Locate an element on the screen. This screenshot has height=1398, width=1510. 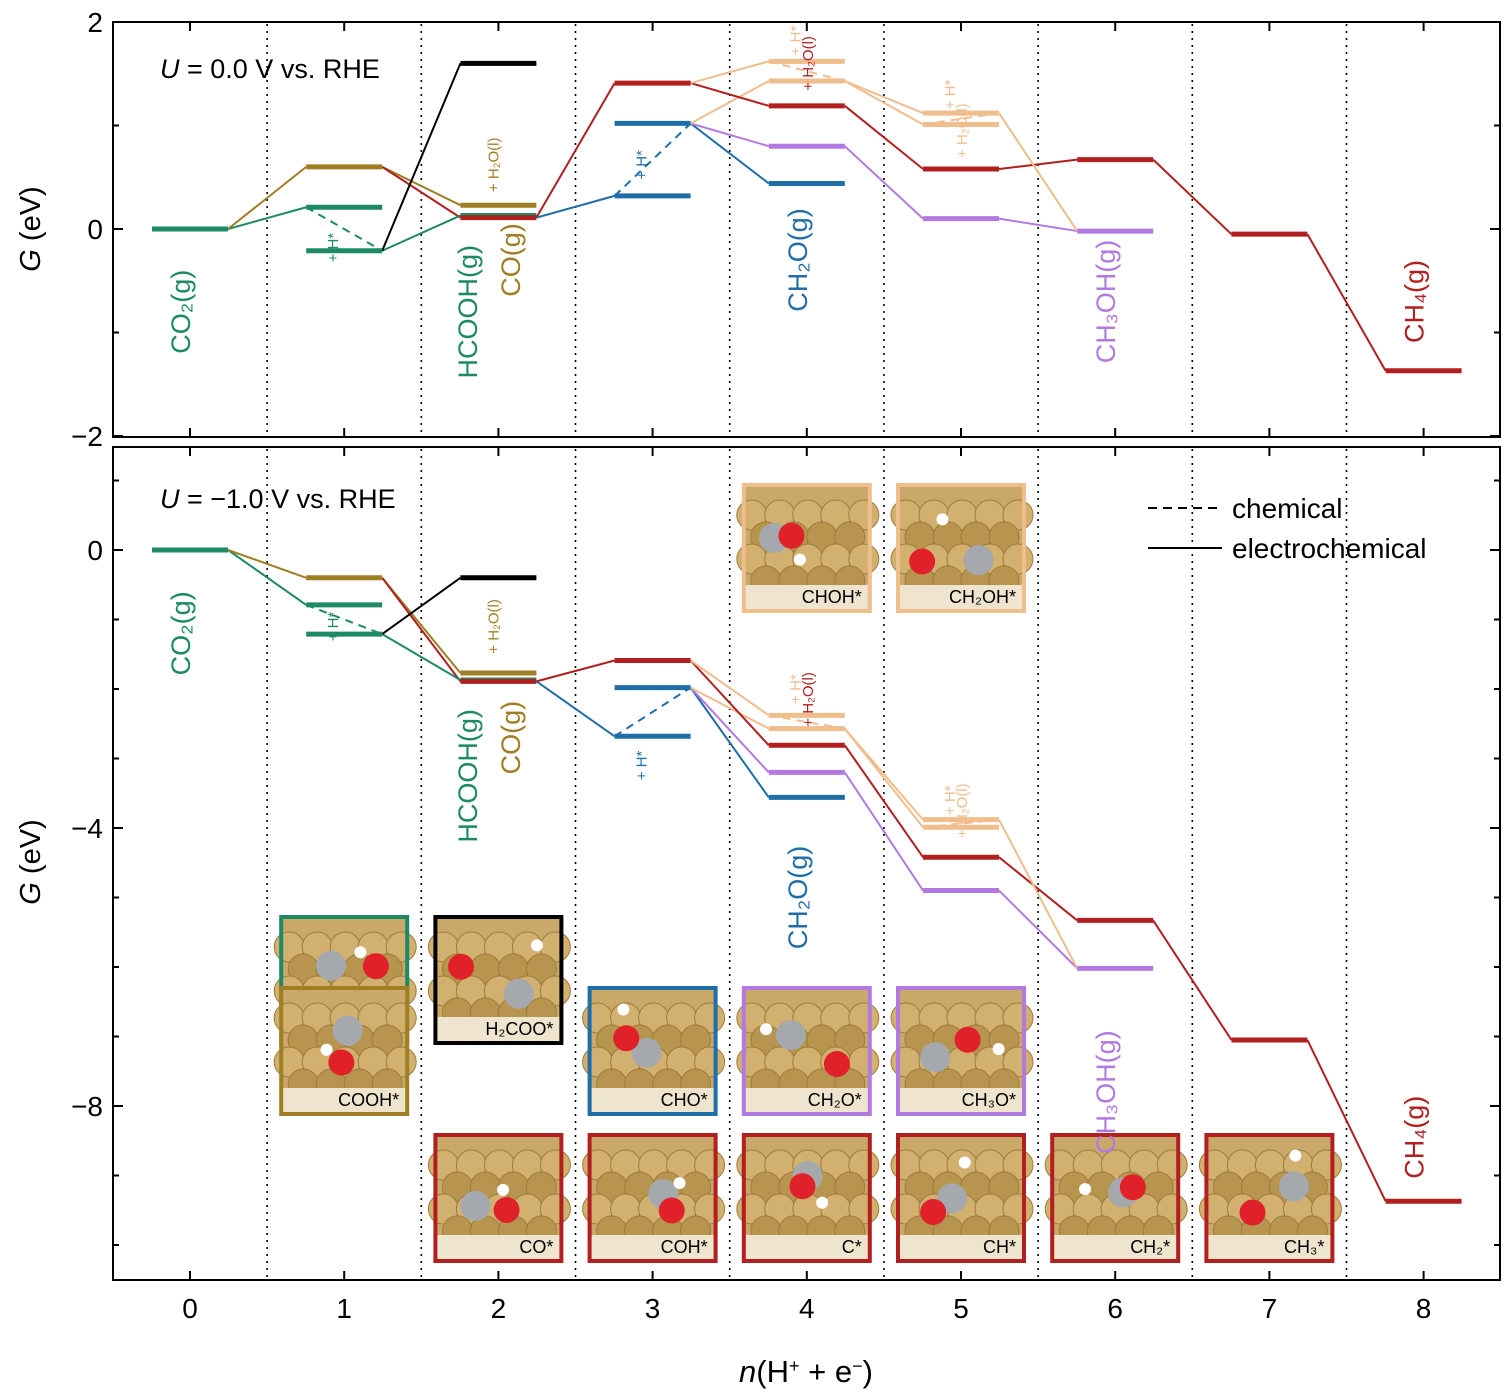
y-tick-label: −2 is located at coordinates (87, 436).